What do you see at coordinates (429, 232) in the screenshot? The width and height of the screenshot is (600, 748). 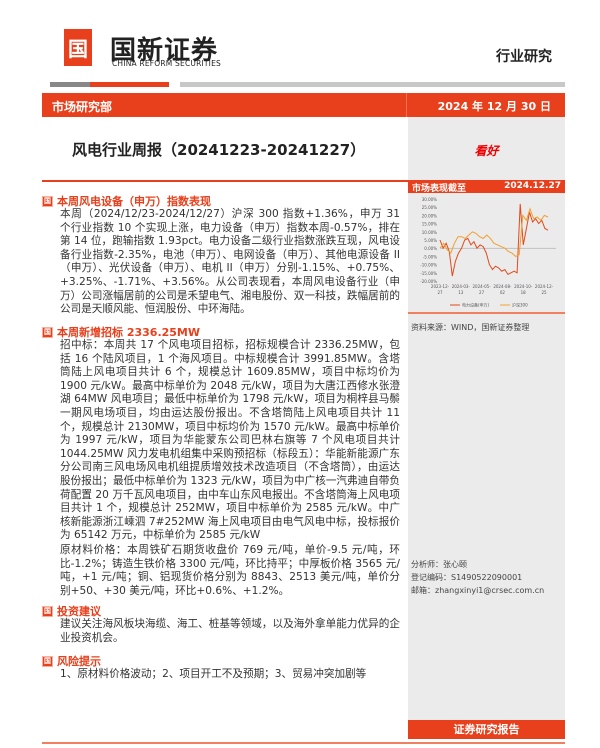 I see `y-tick-label: 10.00%` at bounding box center [429, 232].